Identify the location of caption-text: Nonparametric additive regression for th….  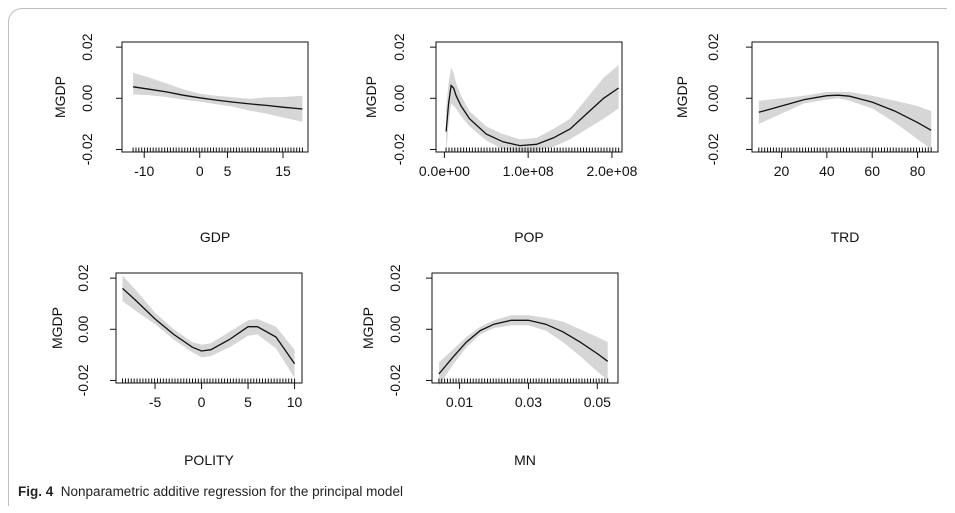
(231, 491).